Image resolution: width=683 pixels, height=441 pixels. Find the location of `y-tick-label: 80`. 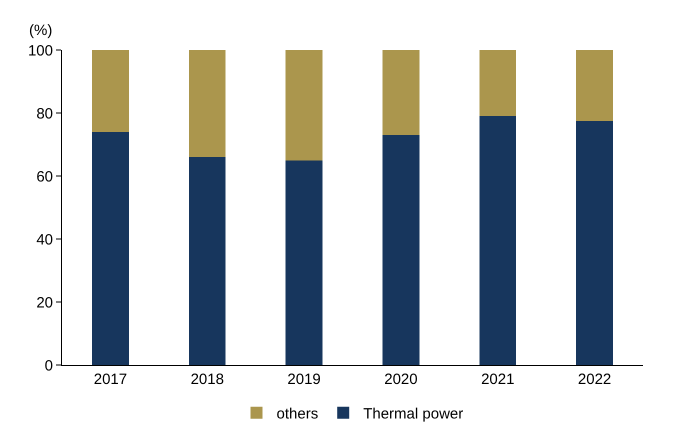

y-tick-label: 80 is located at coordinates (44, 113).